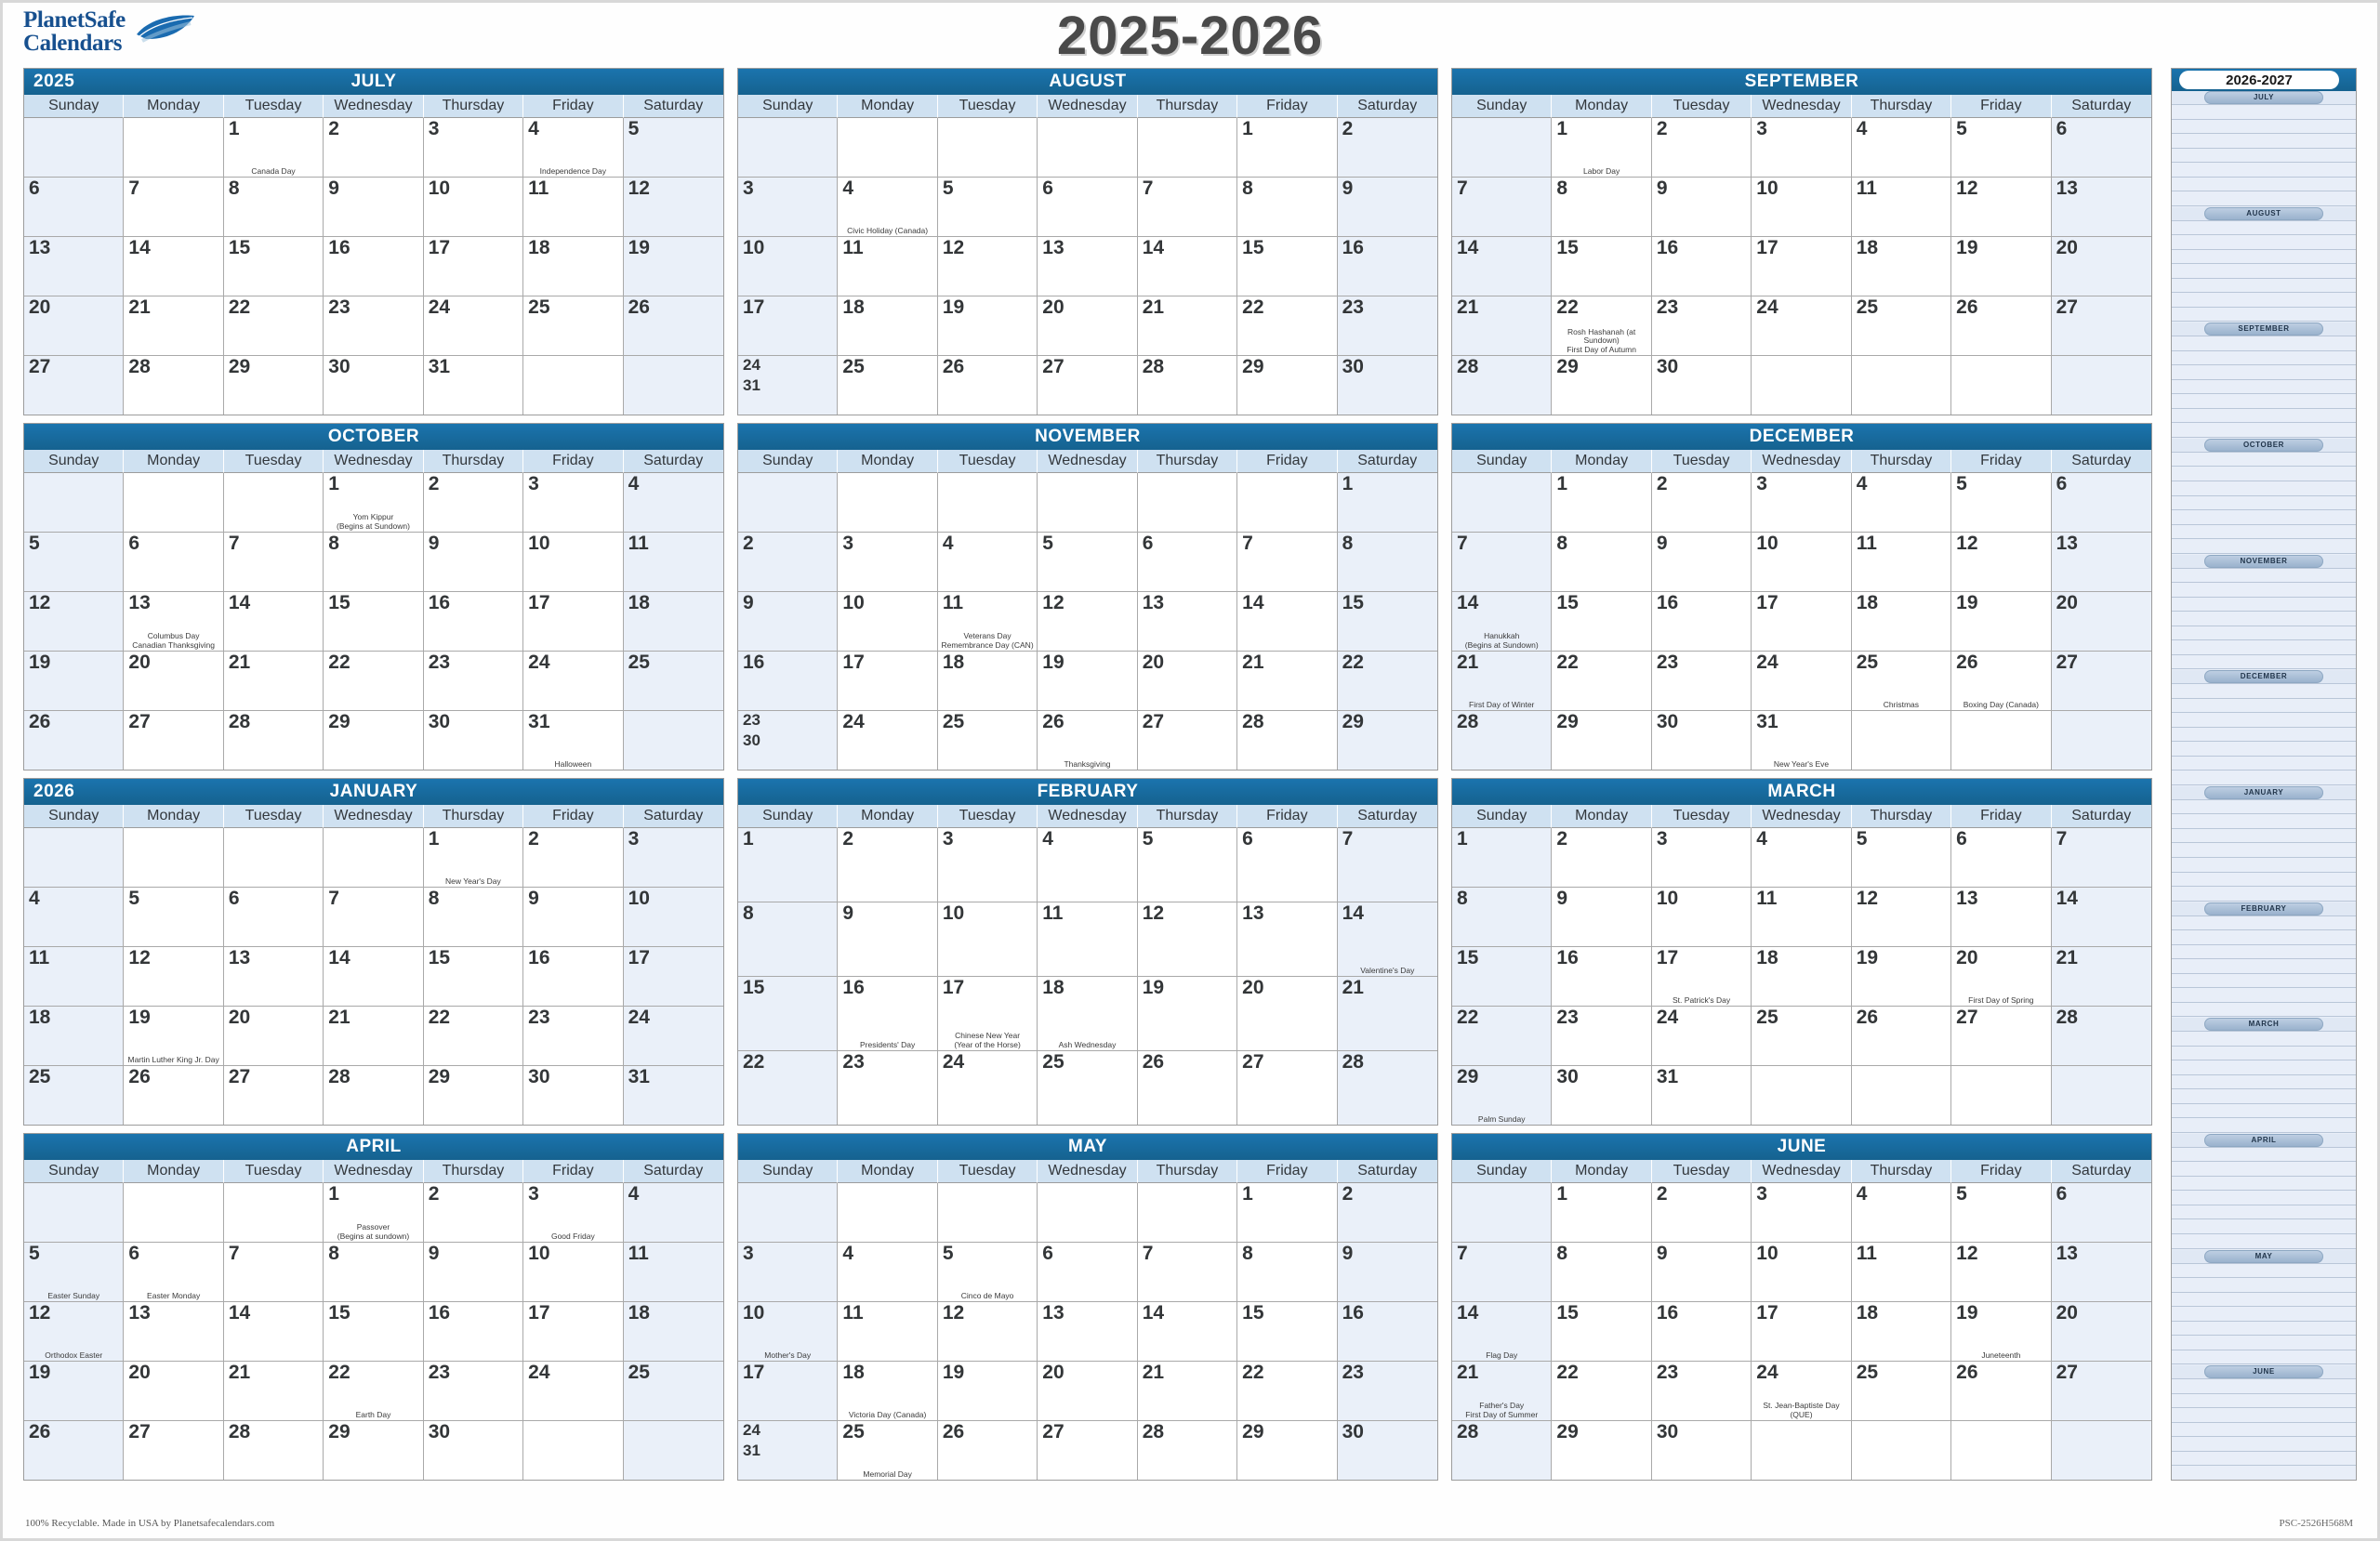 The image size is (2380, 1541). I want to click on day-cell: 18, so click(888, 325).